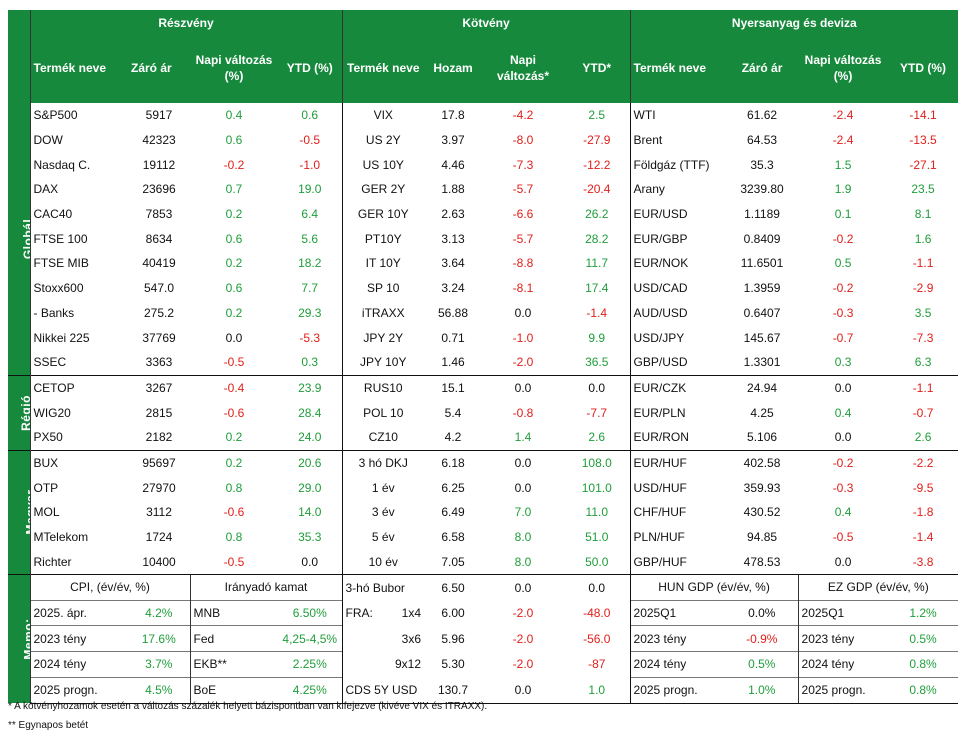  What do you see at coordinates (678, 362) in the screenshot?
I see `cfx-name: GBP/USD` at bounding box center [678, 362].